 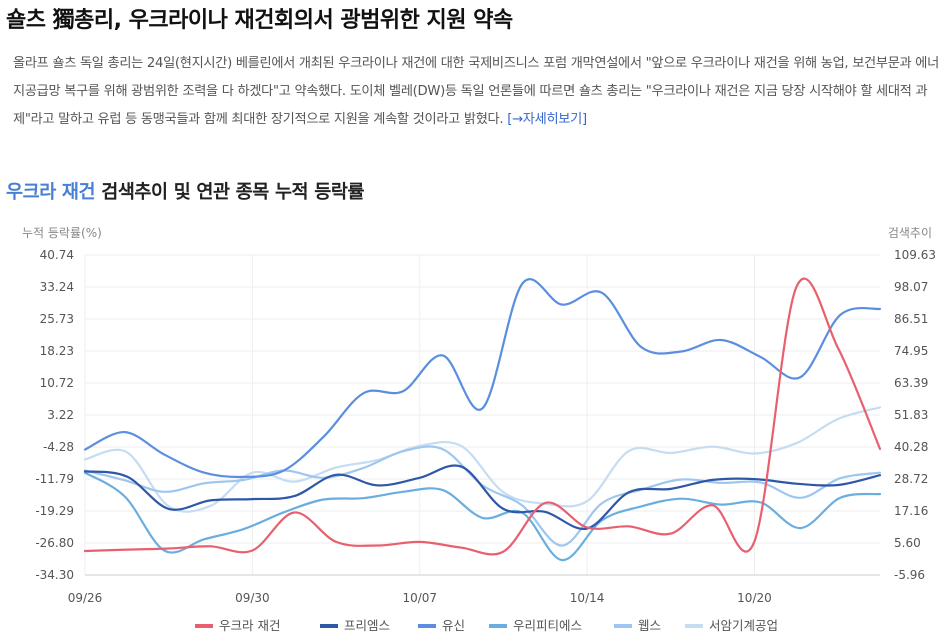 I want to click on left-tick-label: 40.74, so click(x=57, y=255).